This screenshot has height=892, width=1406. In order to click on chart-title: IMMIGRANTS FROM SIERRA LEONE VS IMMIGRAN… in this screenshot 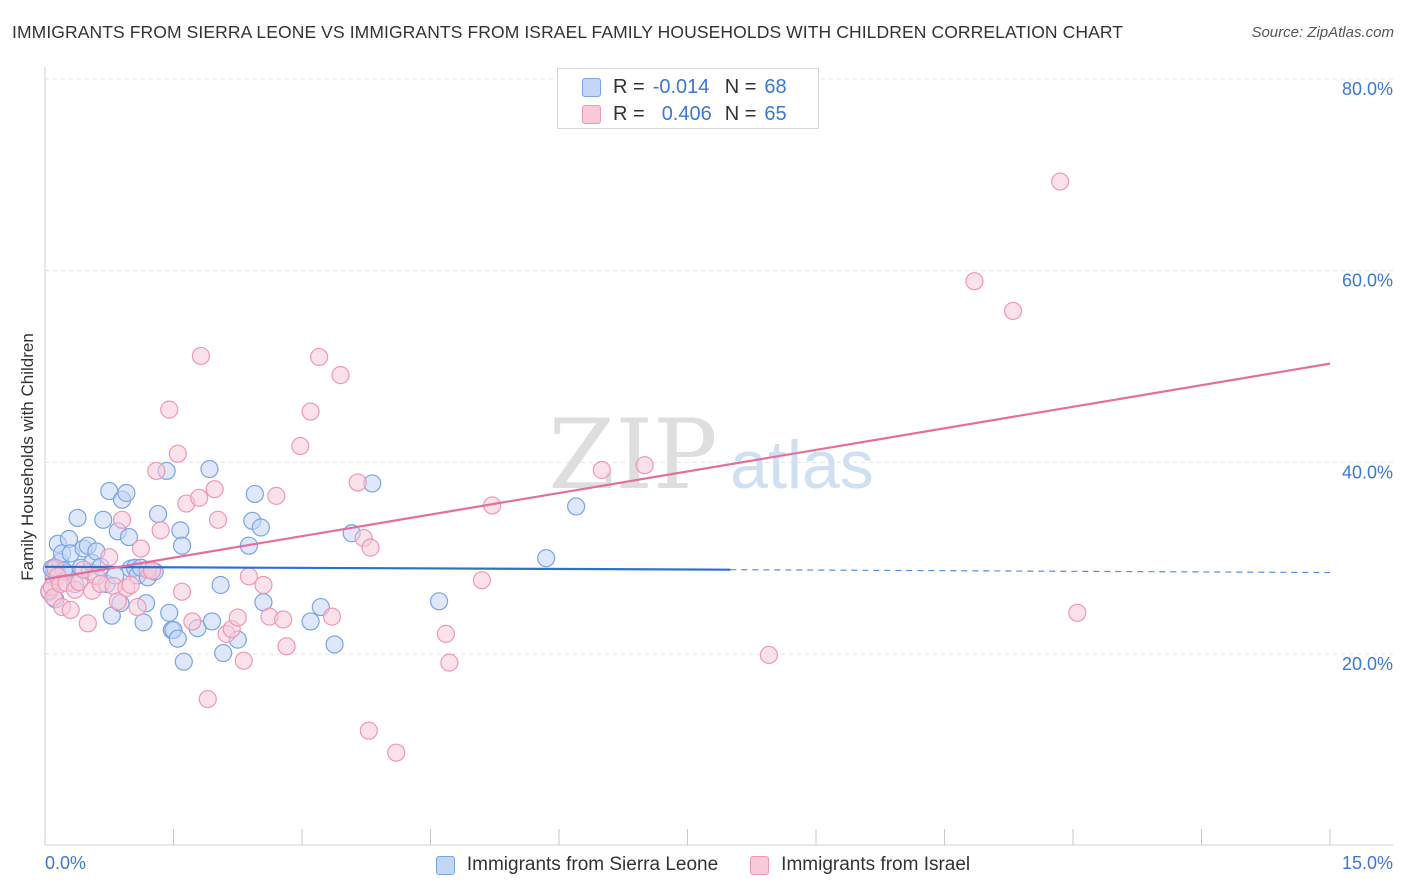, I will do `click(568, 32)`.